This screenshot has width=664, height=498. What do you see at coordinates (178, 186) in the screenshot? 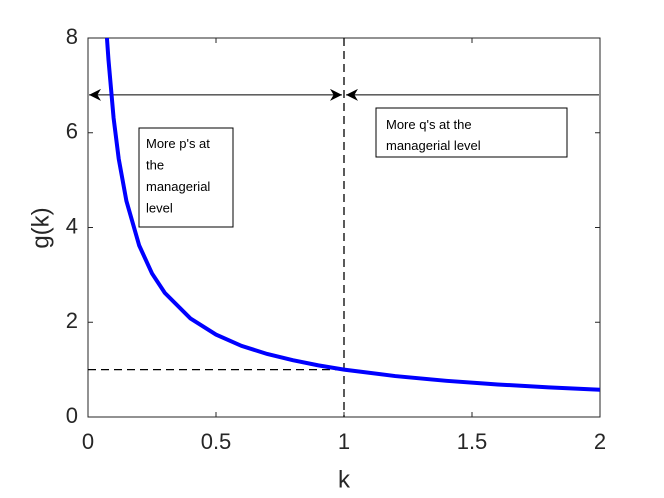
I see `annotation-text: managerial` at bounding box center [178, 186].